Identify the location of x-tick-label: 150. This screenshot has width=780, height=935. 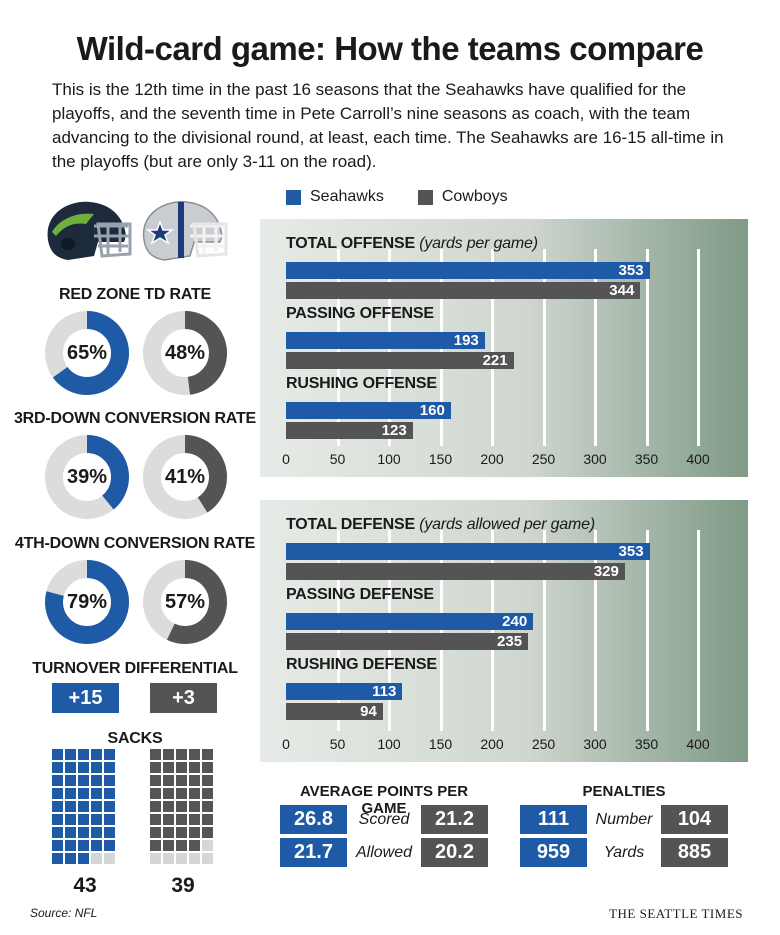
(440, 744).